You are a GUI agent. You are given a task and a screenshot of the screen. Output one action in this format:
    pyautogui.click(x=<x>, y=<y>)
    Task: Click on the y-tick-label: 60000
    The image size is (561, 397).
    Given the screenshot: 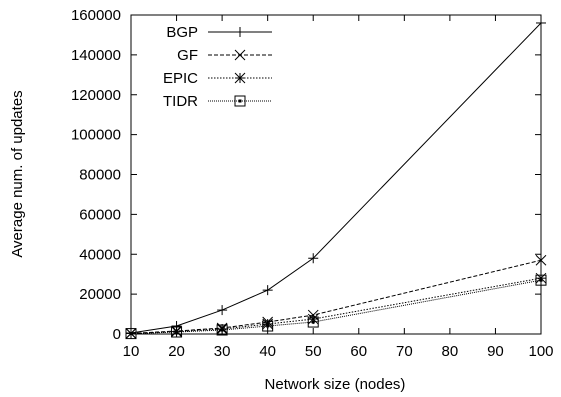 What is the action you would take?
    pyautogui.click(x=100, y=214)
    